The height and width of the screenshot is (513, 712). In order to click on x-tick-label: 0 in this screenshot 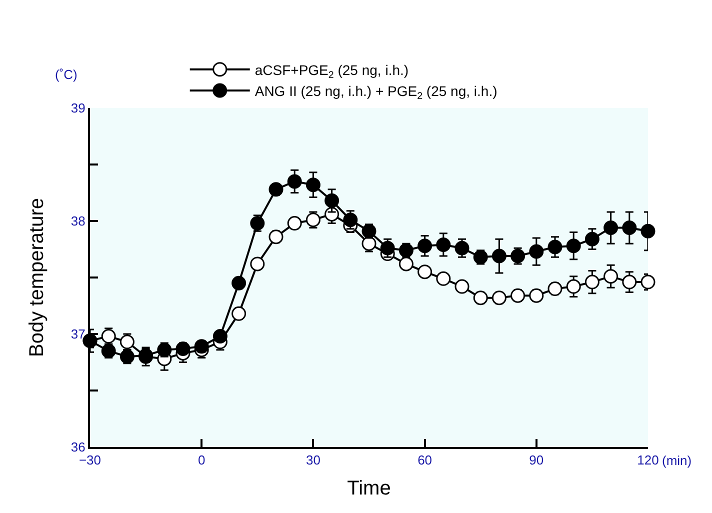, I will do `click(202, 460)`.